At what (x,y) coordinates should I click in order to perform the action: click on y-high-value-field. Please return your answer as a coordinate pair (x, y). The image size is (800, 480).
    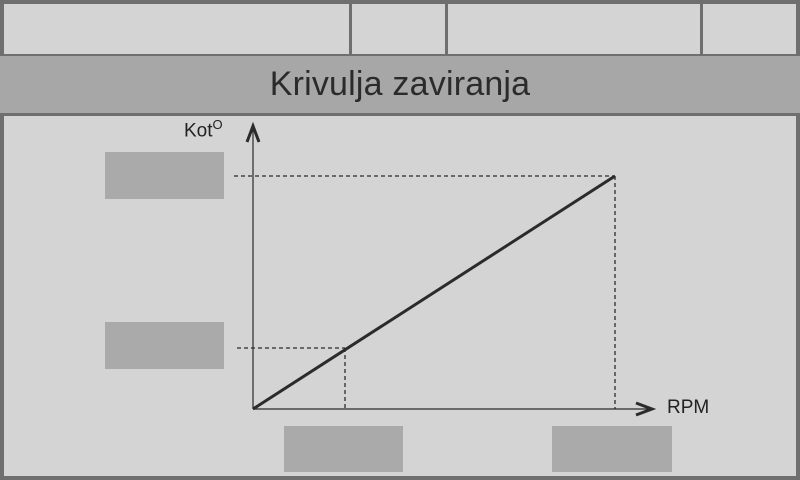
    Looking at the image, I should click on (164, 175).